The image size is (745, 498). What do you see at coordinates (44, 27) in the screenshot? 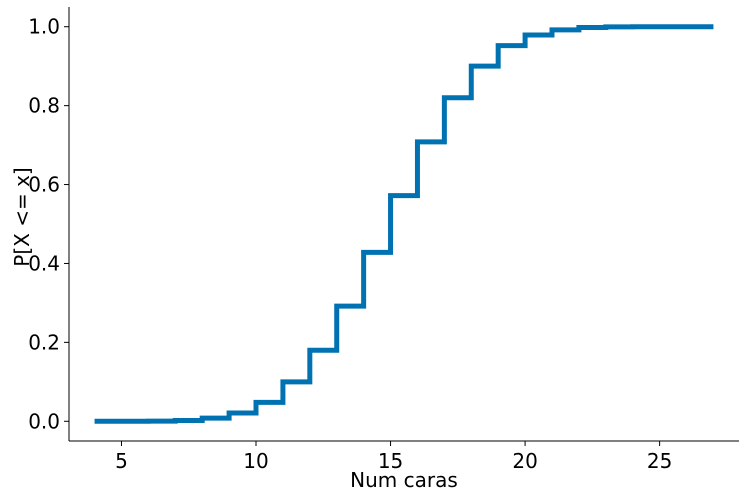
I see `y-tick-label: 1.0` at bounding box center [44, 27].